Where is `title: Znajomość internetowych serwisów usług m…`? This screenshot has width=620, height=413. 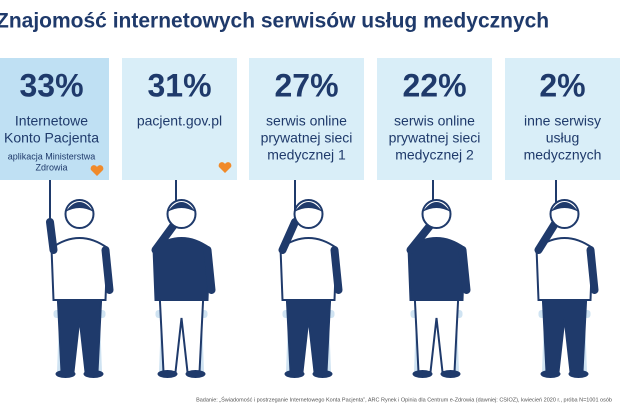
title: Znajomość internetowych serwisów usług m… is located at coordinates (274, 21).